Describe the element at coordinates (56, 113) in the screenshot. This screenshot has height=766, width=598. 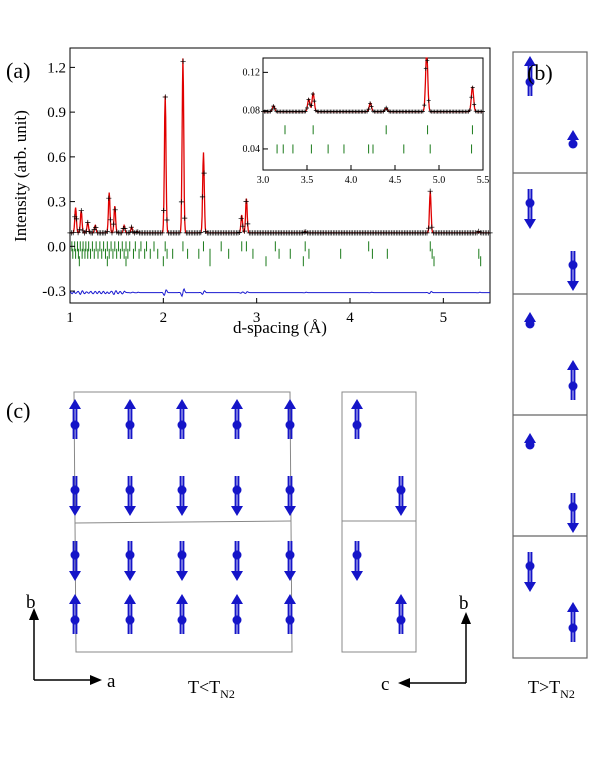
I see `y-tick-label: 0.9` at that location.